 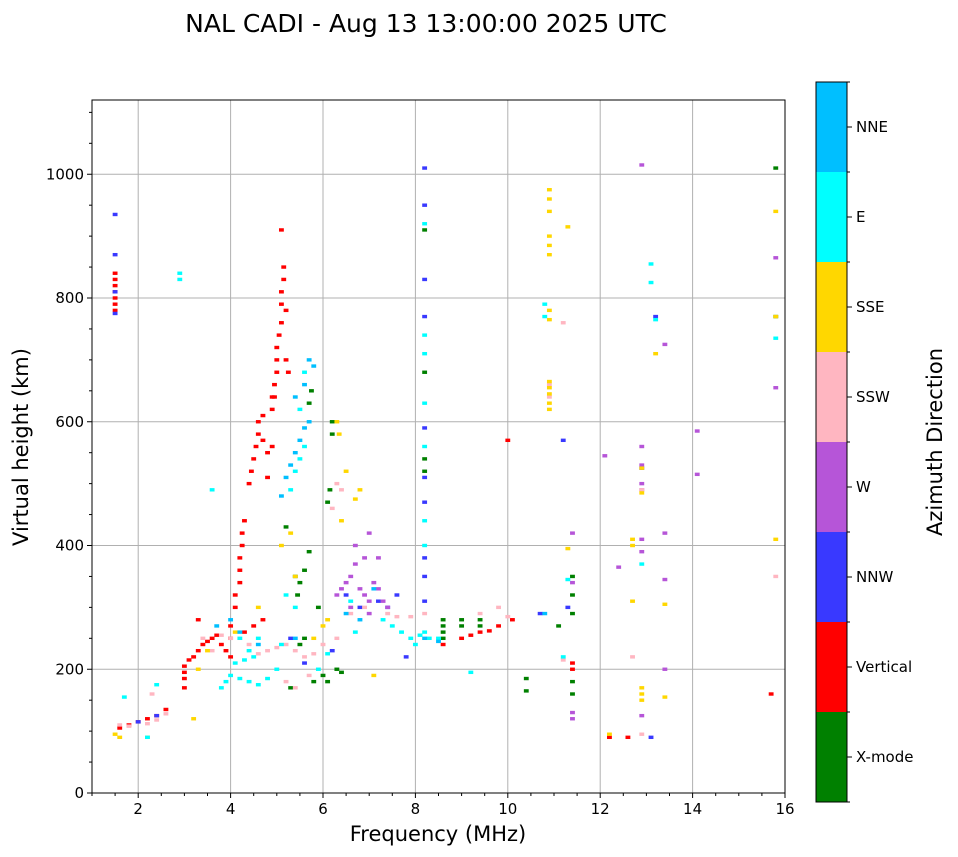 I want to click on colorbar-tick-label: SSE, so click(x=870, y=307).